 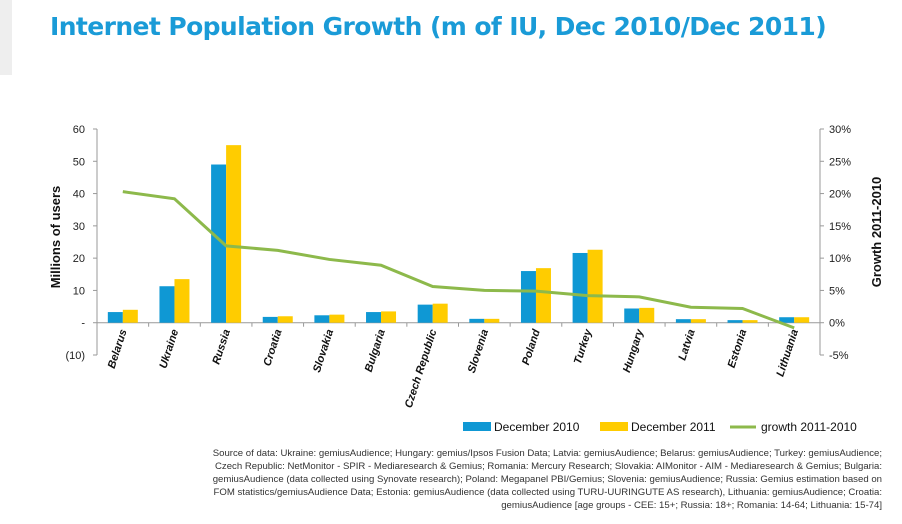 What do you see at coordinates (79, 130) in the screenshot?
I see `y-tick-label: 60` at bounding box center [79, 130].